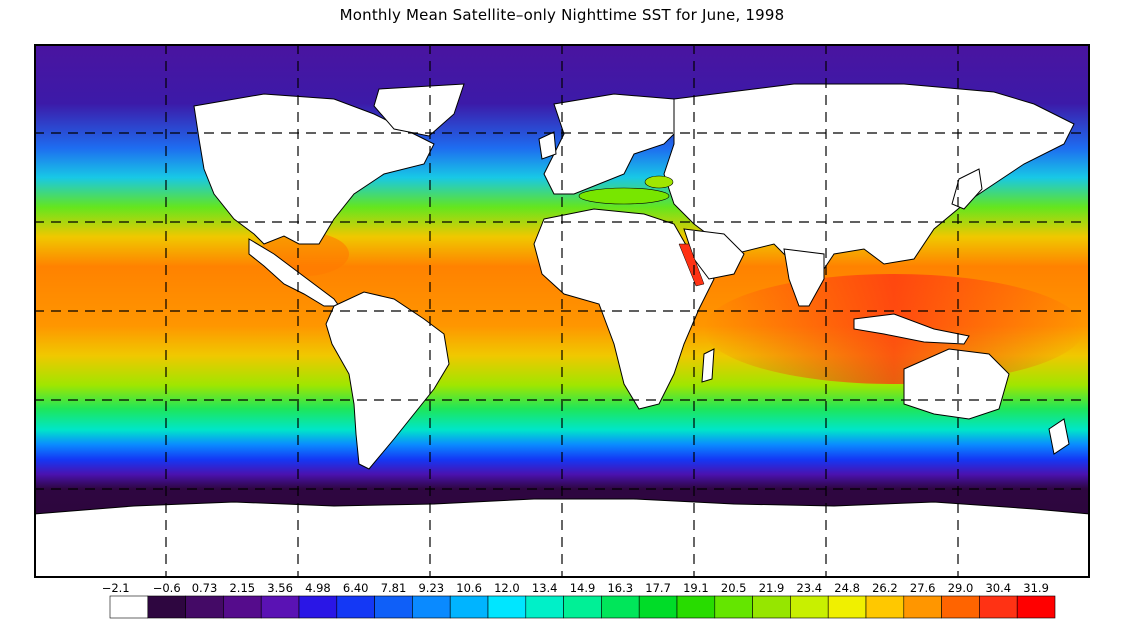 This screenshot has height=622, width=1124. What do you see at coordinates (583, 588) in the screenshot?
I see `color-scale-tick: 14.9` at bounding box center [583, 588].